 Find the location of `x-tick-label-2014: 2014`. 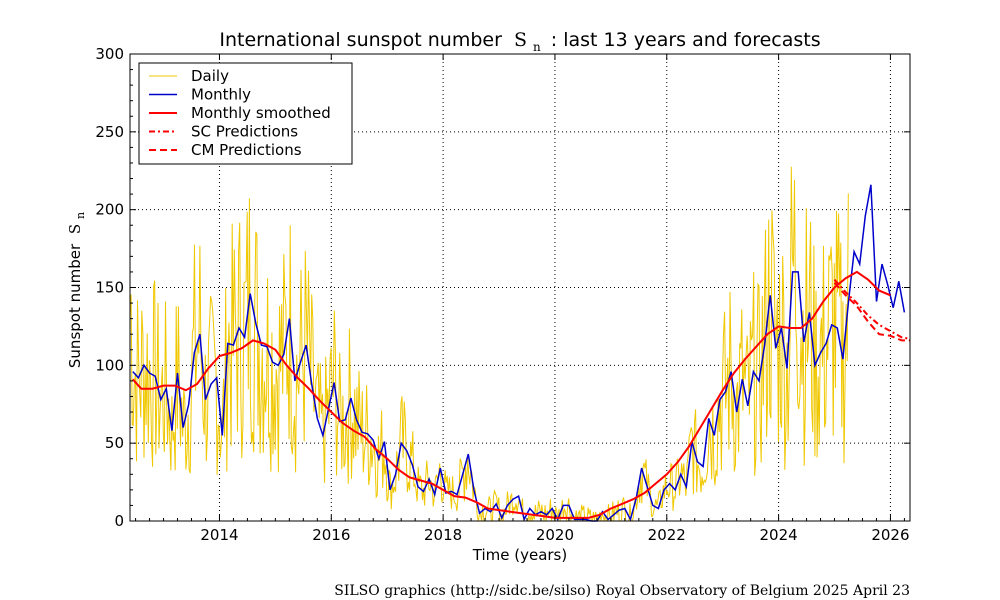

x-tick-label-2014: 2014 is located at coordinates (219, 535).